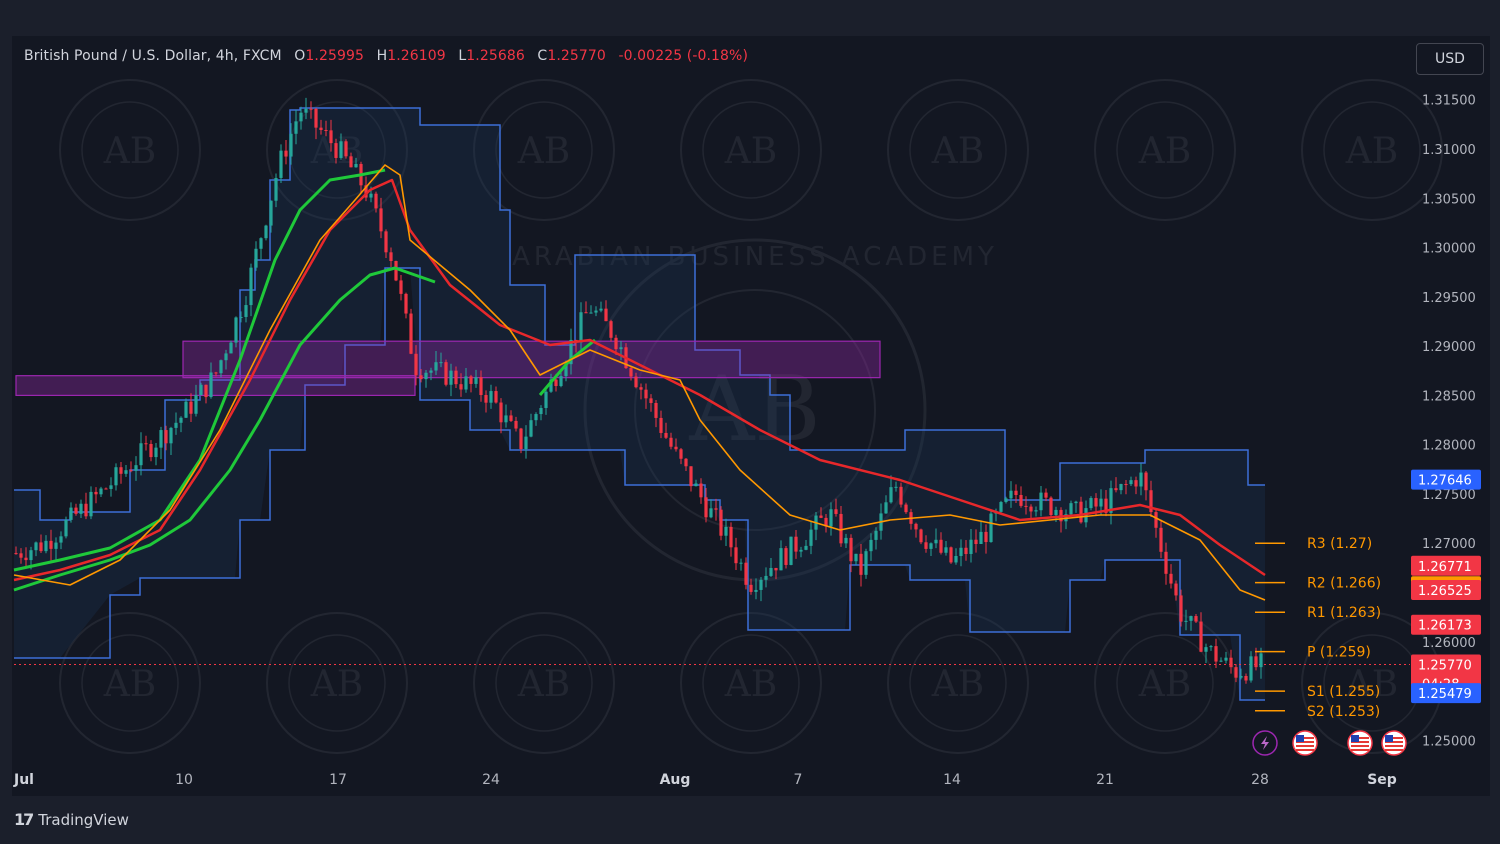  What do you see at coordinates (83, 819) in the screenshot?
I see `brand-name: TradingView` at bounding box center [83, 819].